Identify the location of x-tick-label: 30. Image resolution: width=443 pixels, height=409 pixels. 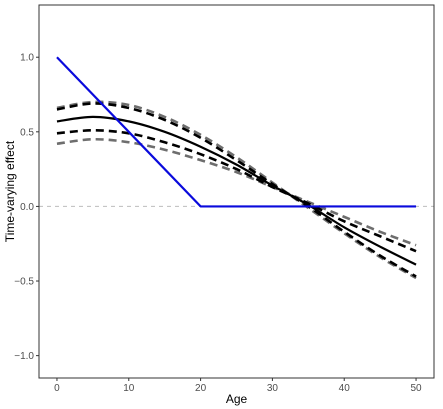
(273, 388).